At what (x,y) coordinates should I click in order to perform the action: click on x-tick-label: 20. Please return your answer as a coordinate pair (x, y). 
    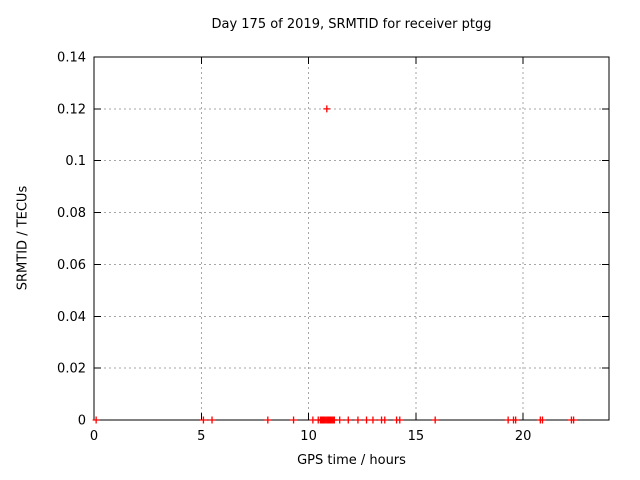
    Looking at the image, I should click on (523, 436).